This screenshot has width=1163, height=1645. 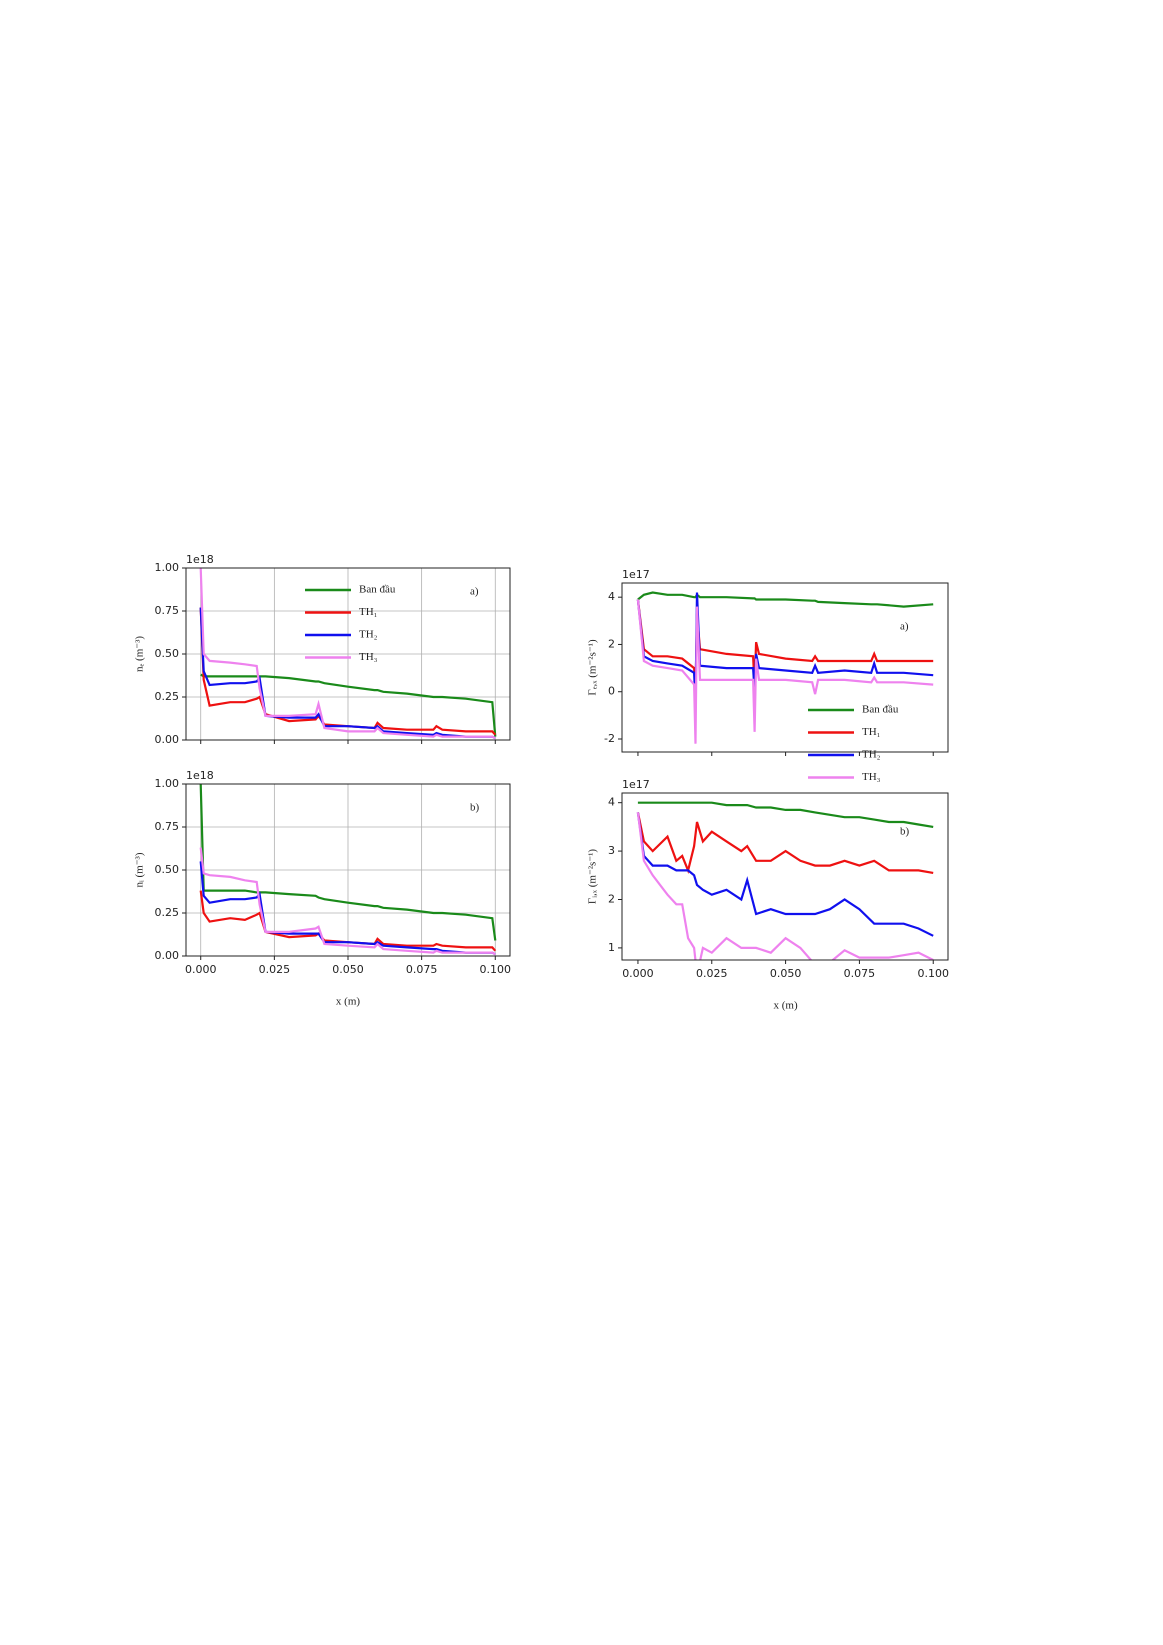 What do you see at coordinates (593, 877) in the screenshot?
I see `y-axis-label: Γᵢ,ₓ (m⁻²s⁻¹)` at bounding box center [593, 877].